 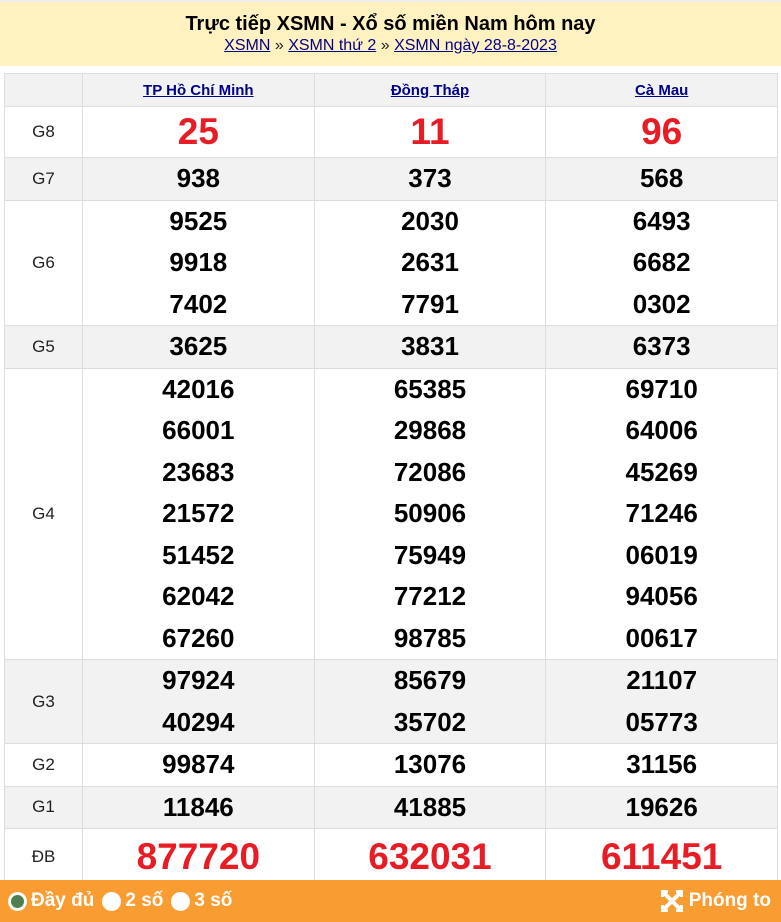 I want to click on prize-row-g5: G5 3625 3831 6373, so click(x=391, y=347).